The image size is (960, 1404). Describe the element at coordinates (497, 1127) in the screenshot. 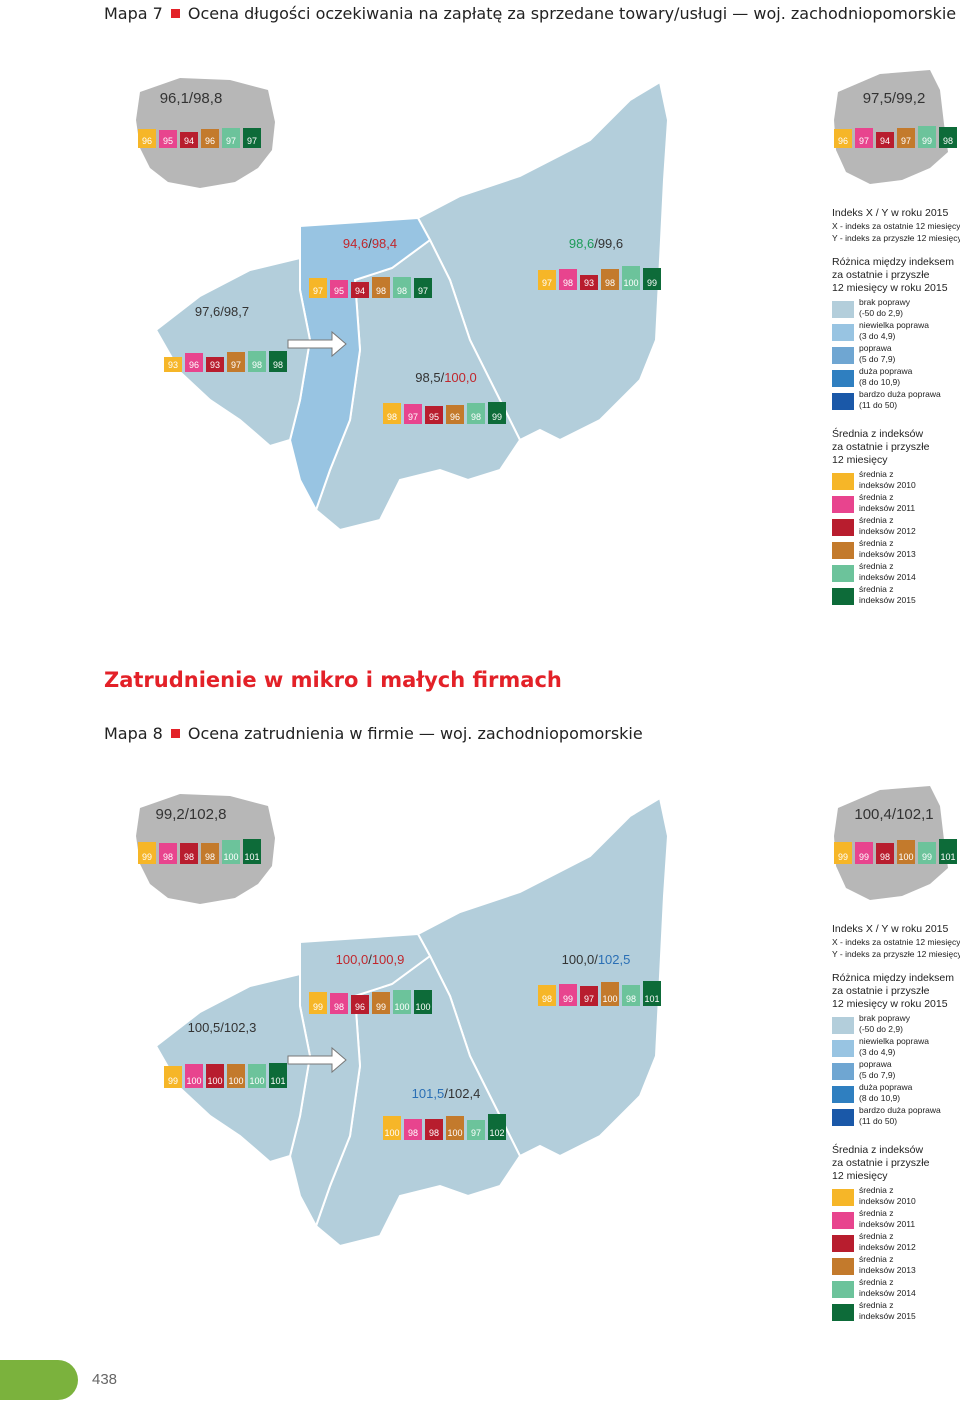

I see `map8-region-south-bar-2015: 102` at that location.